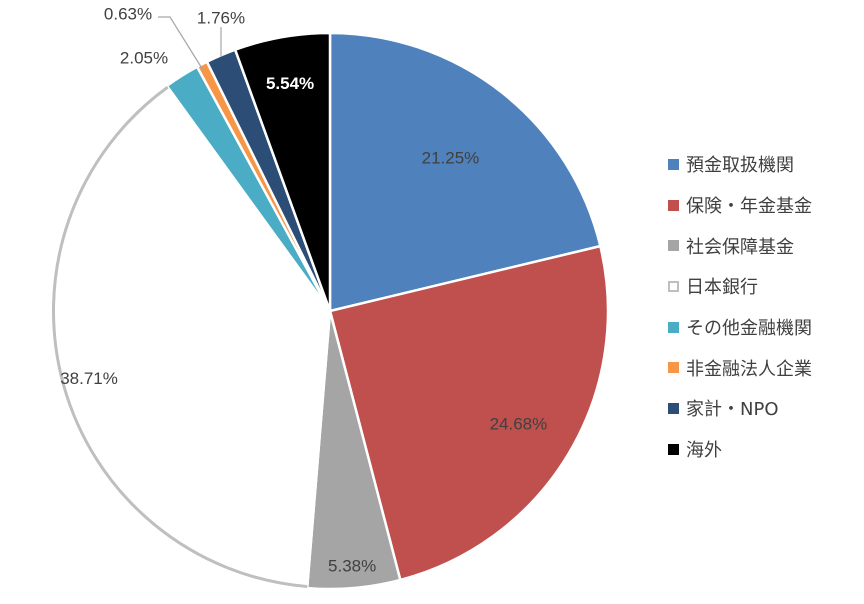 The height and width of the screenshot is (604, 864). I want to click on legend-item-social-security: 社会保障基金, so click(740, 245).